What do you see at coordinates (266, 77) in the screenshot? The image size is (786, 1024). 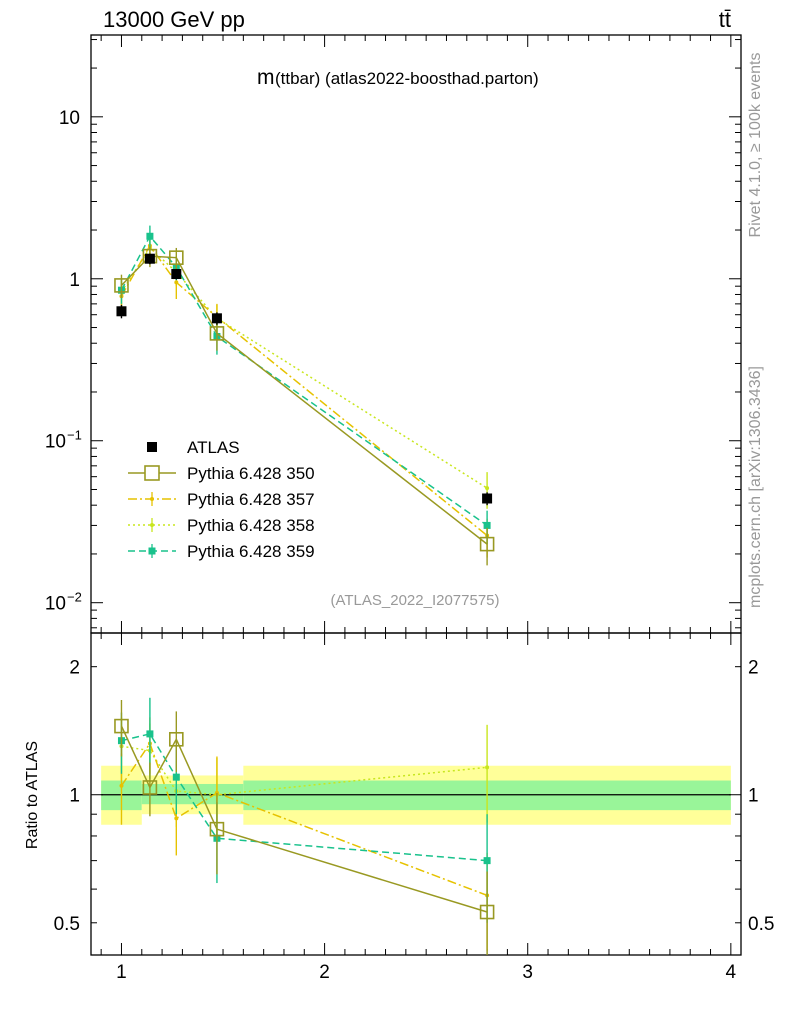 I see `chart-title-main: m` at bounding box center [266, 77].